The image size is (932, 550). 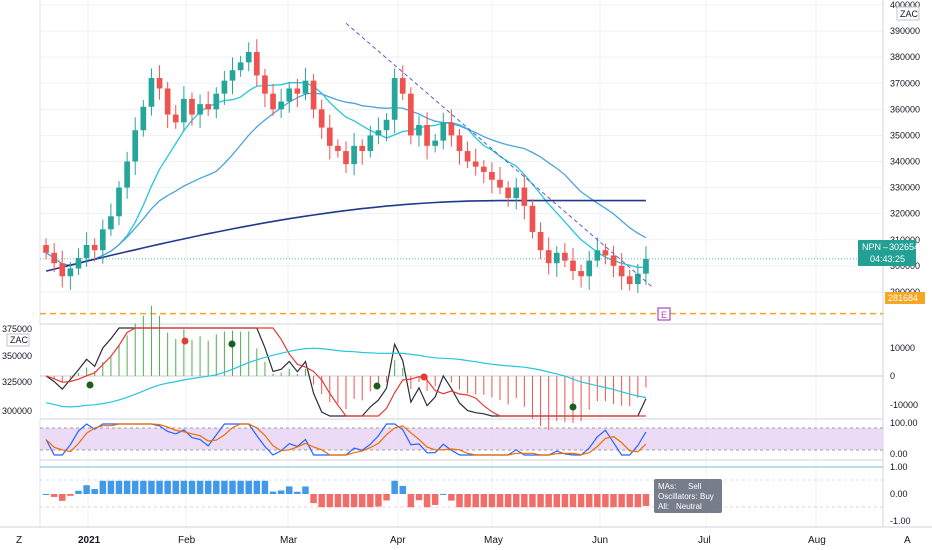 I want to click on stoch-d-line, so click(x=346, y=439).